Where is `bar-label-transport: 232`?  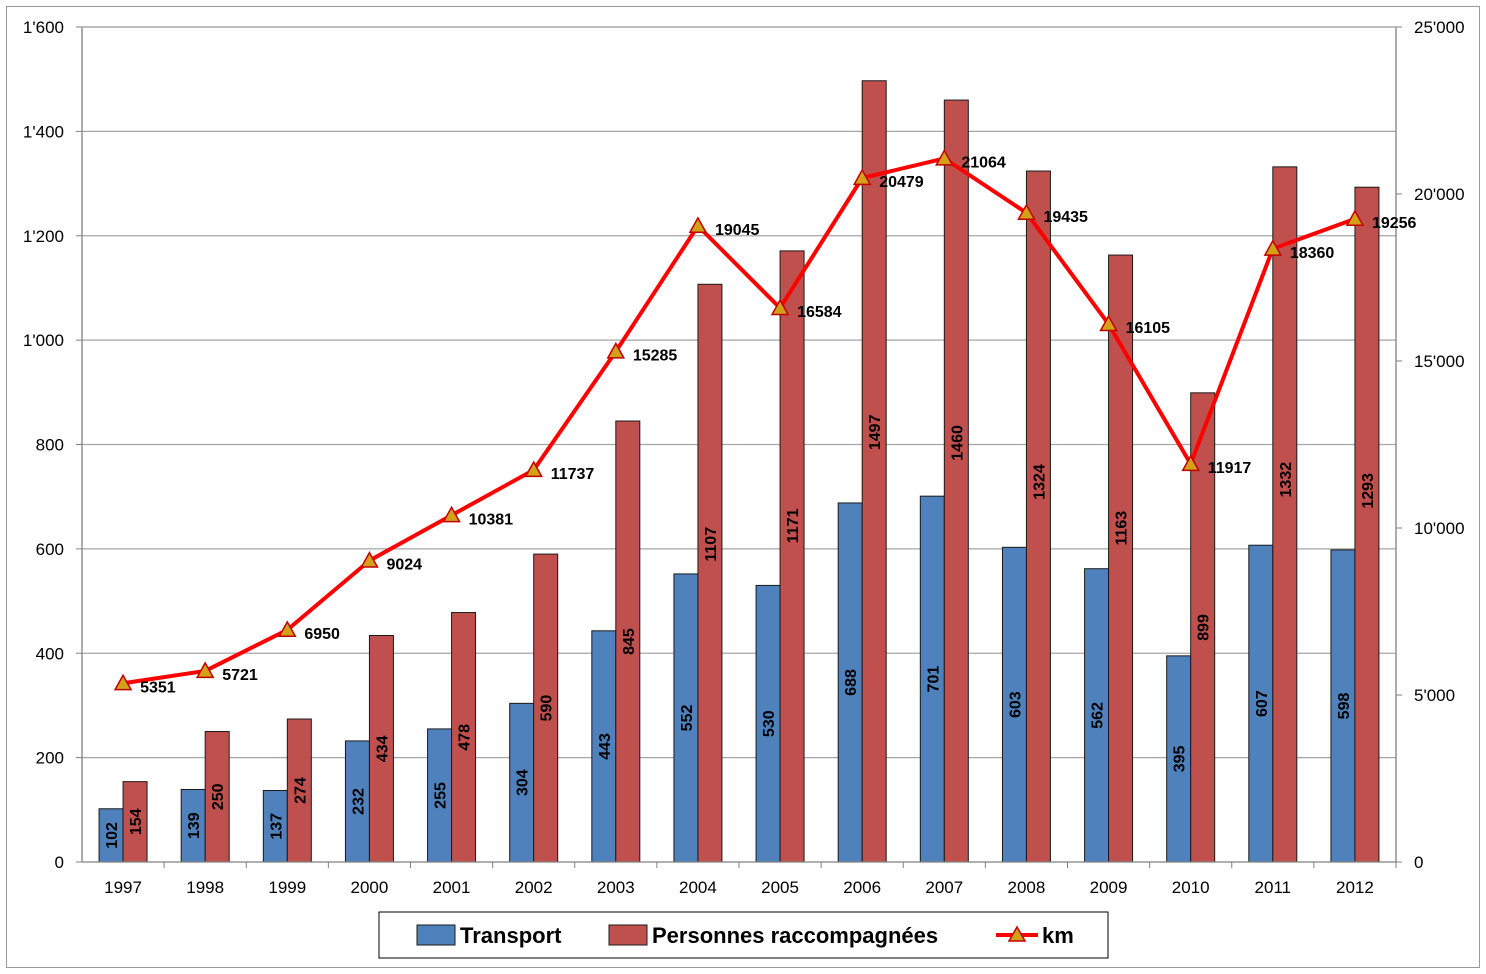 bar-label-transport: 232 is located at coordinates (358, 801).